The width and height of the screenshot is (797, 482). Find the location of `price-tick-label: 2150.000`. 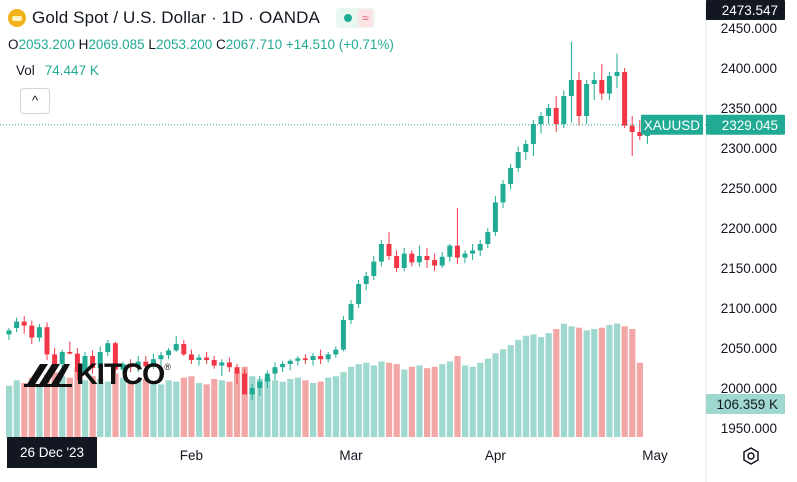

price-tick-label: 2150.000 is located at coordinates (749, 268).